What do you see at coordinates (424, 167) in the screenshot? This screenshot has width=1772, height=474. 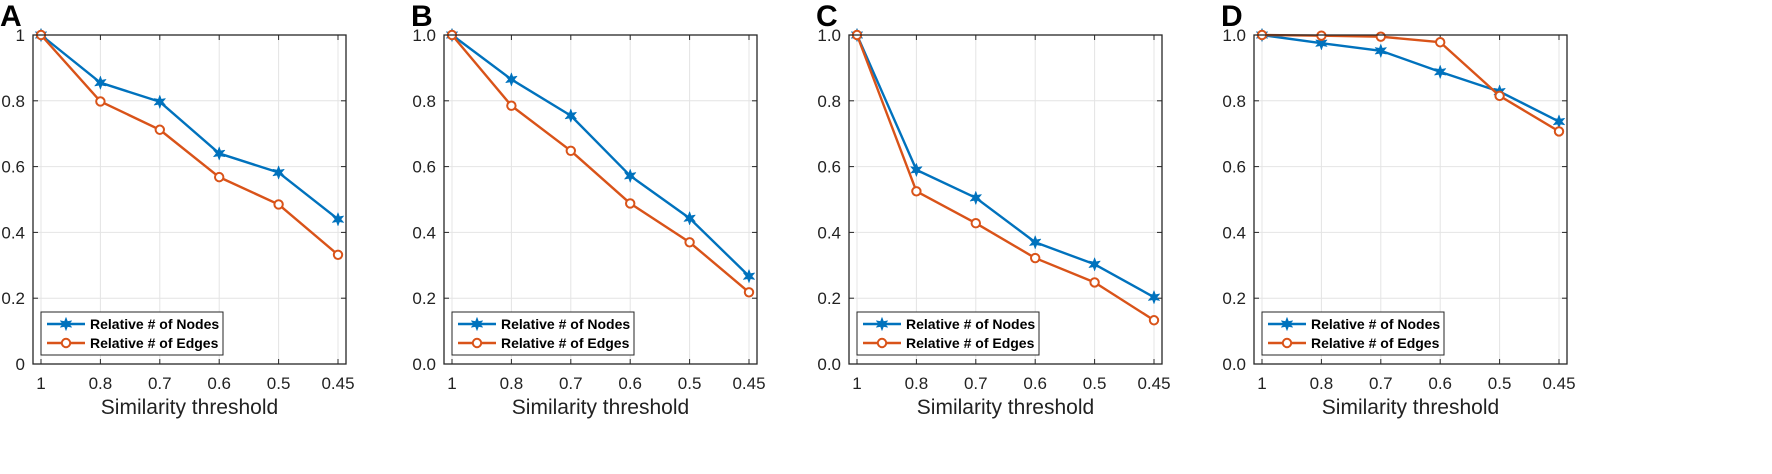 I see `y-tick-label: 0.6` at bounding box center [424, 167].